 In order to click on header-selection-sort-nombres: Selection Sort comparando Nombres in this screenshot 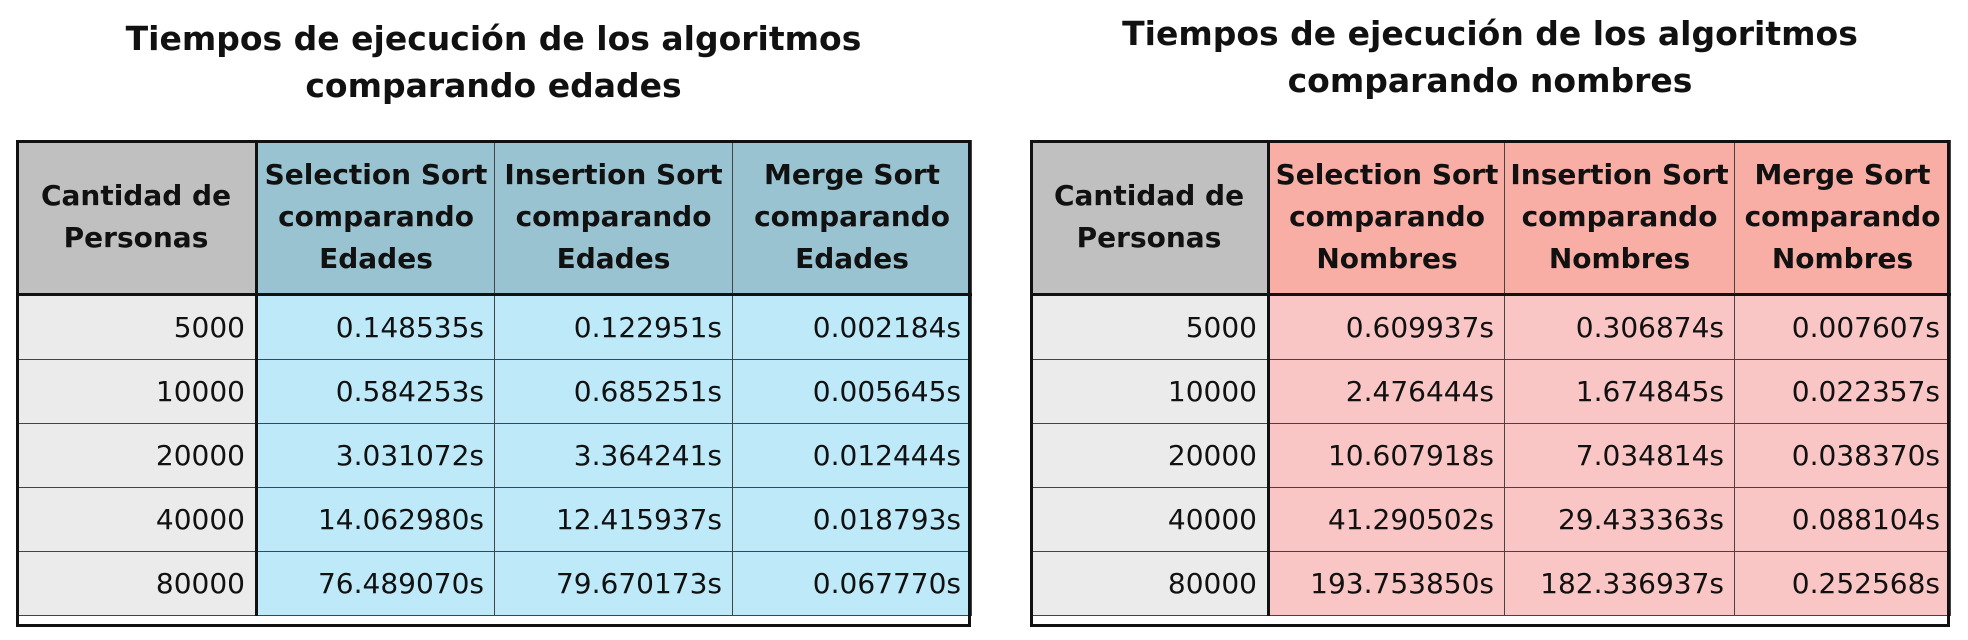, I will do `click(1386, 217)`.